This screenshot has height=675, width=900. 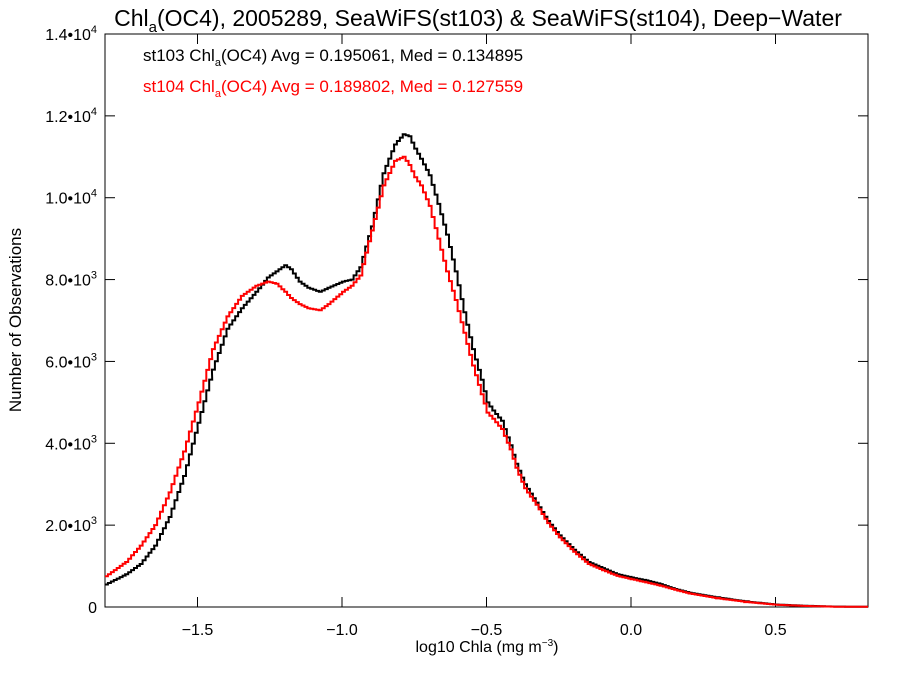 I want to click on x-tick-label: −0.5, so click(x=487, y=630).